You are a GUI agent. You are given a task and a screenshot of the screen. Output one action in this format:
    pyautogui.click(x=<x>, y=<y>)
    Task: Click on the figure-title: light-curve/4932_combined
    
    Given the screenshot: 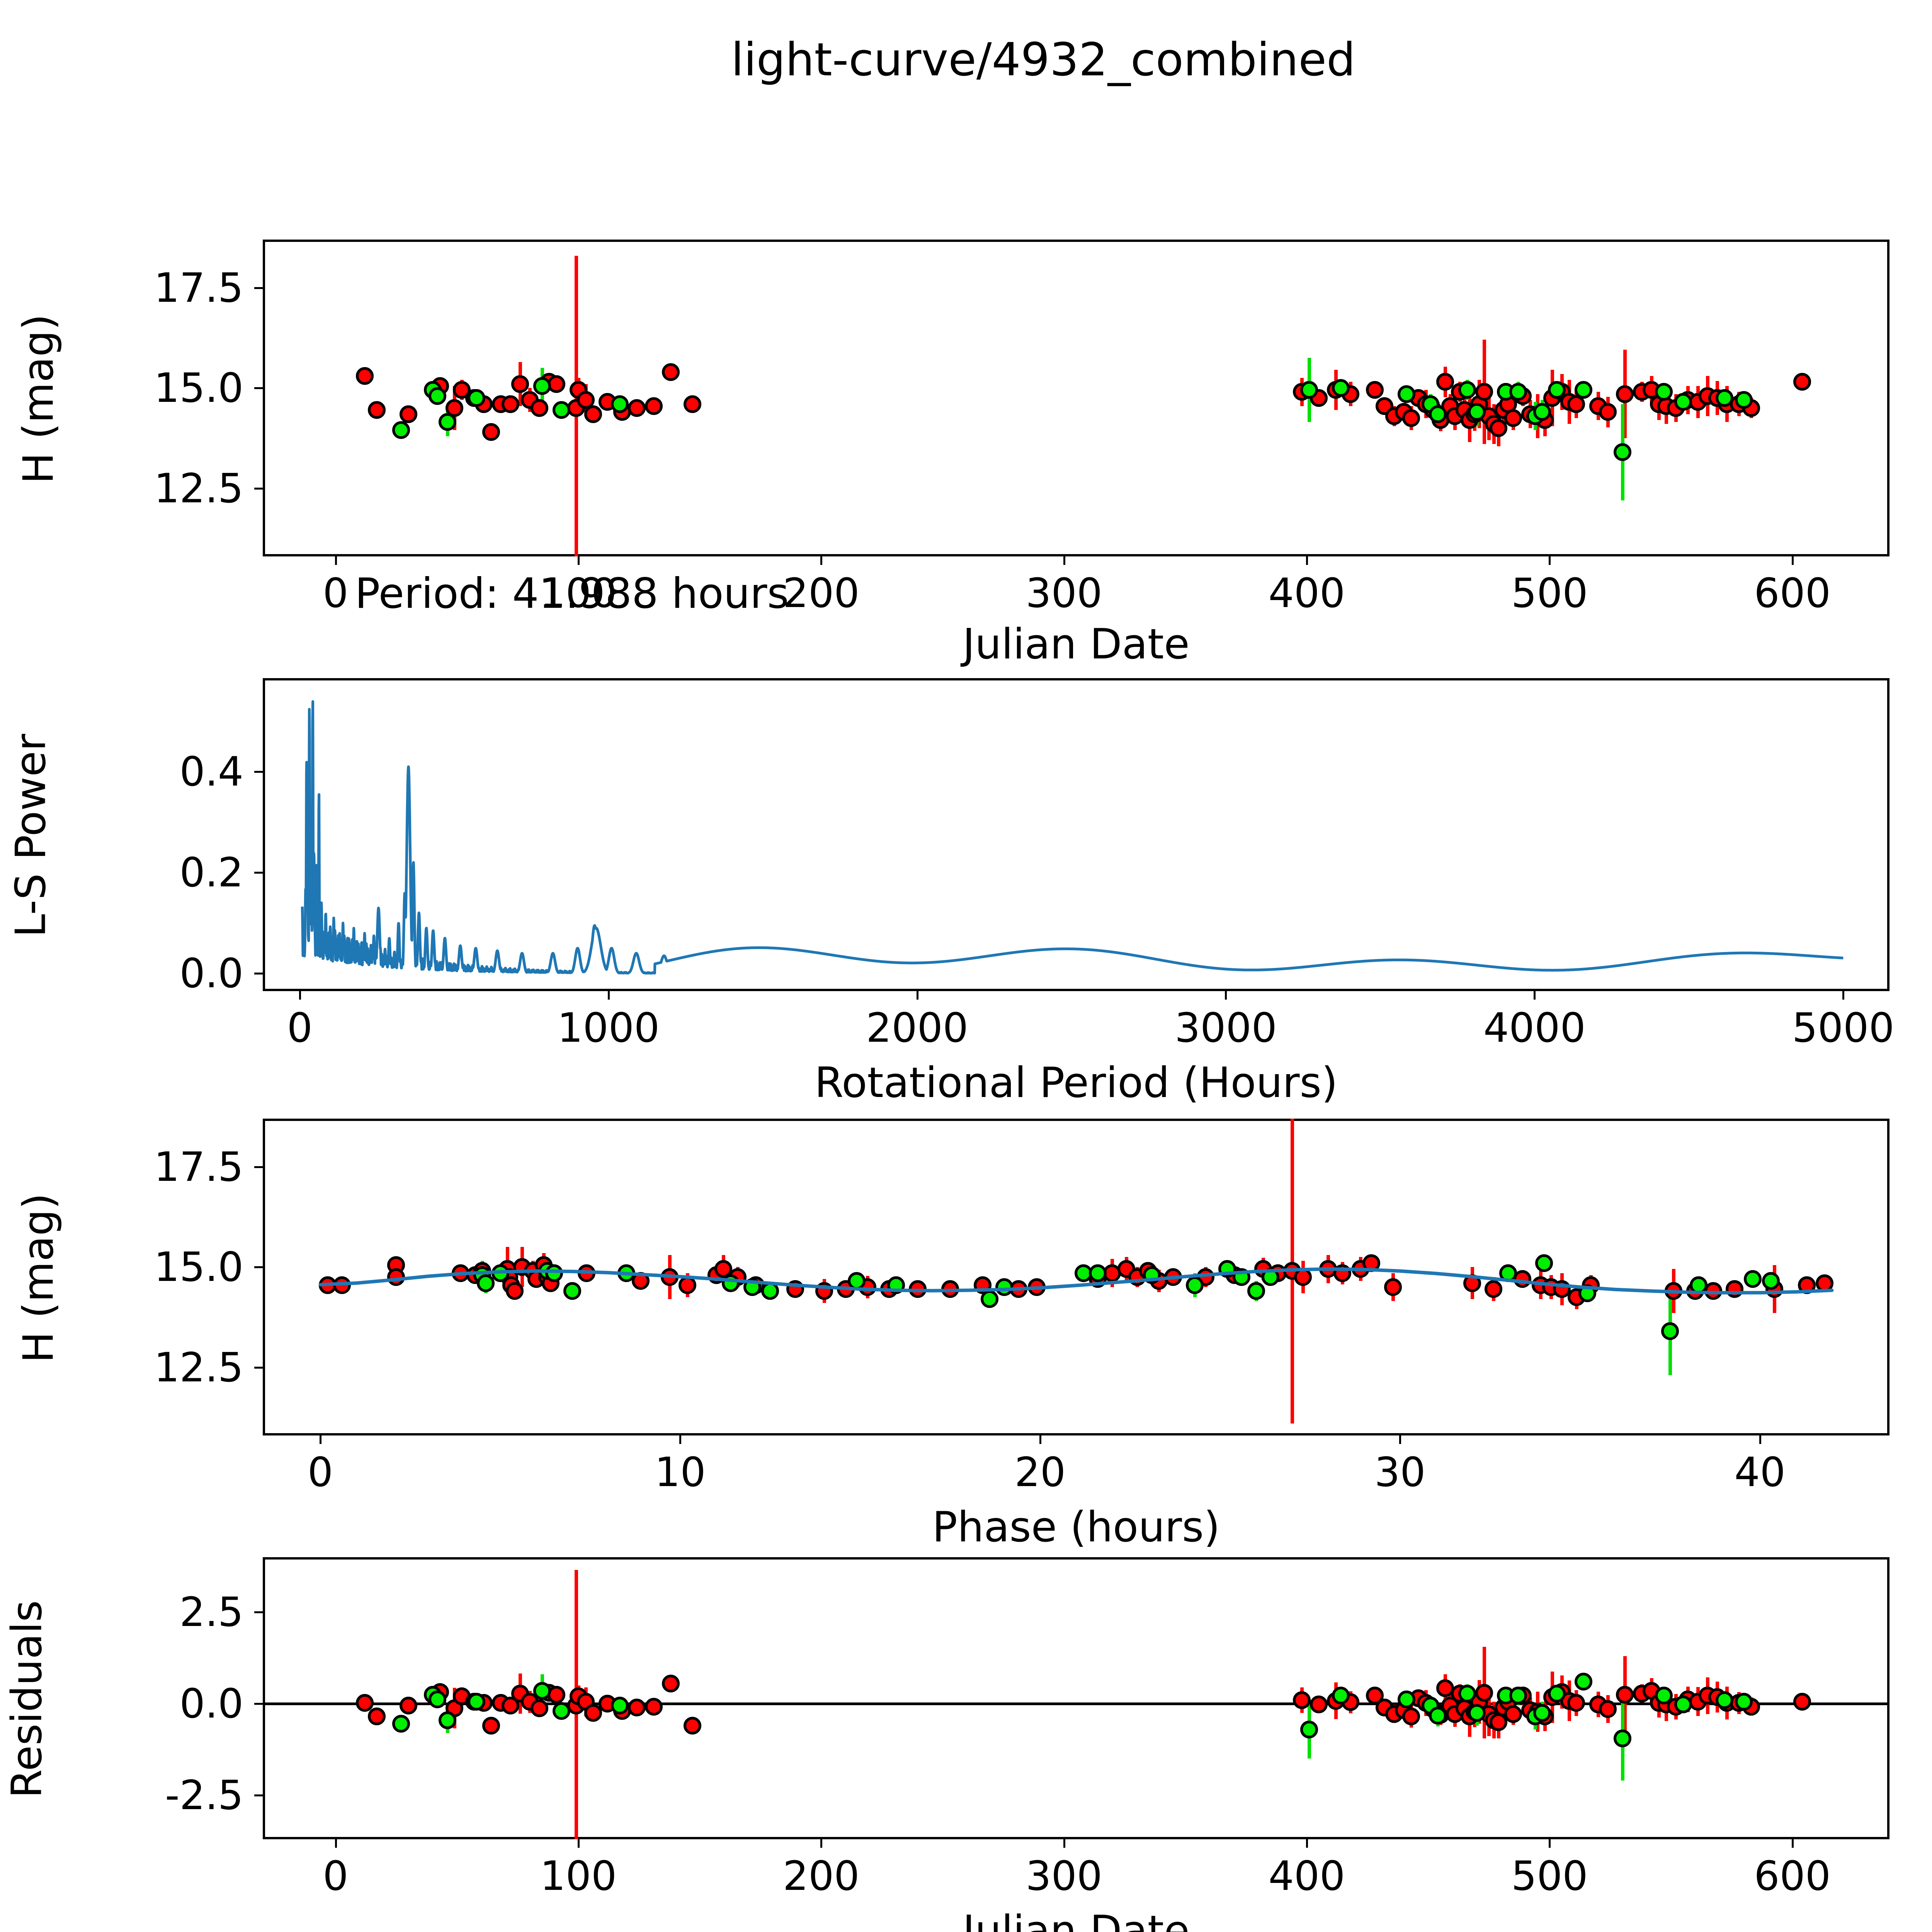 What is the action you would take?
    pyautogui.click(x=1043, y=60)
    